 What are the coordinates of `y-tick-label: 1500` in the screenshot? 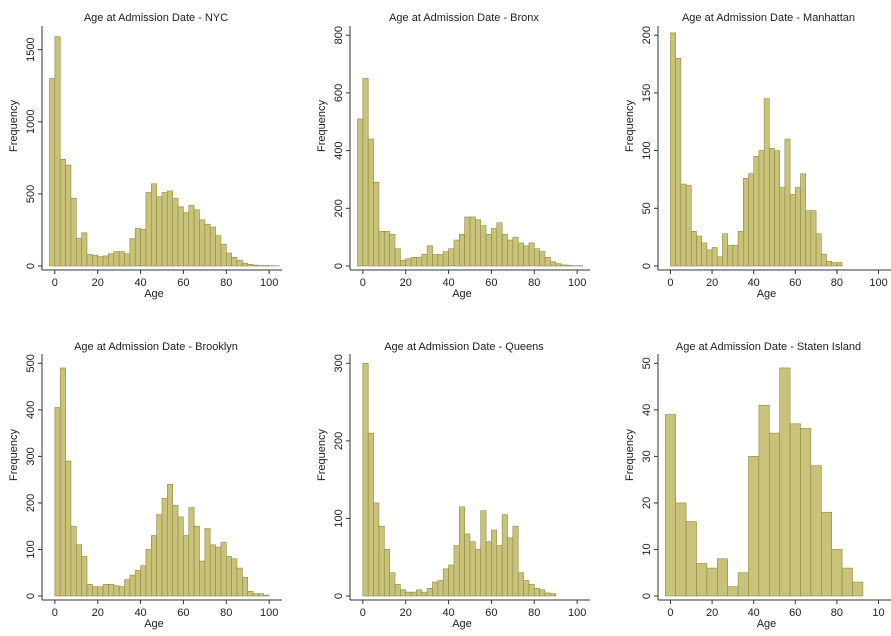 It's located at (31, 49).